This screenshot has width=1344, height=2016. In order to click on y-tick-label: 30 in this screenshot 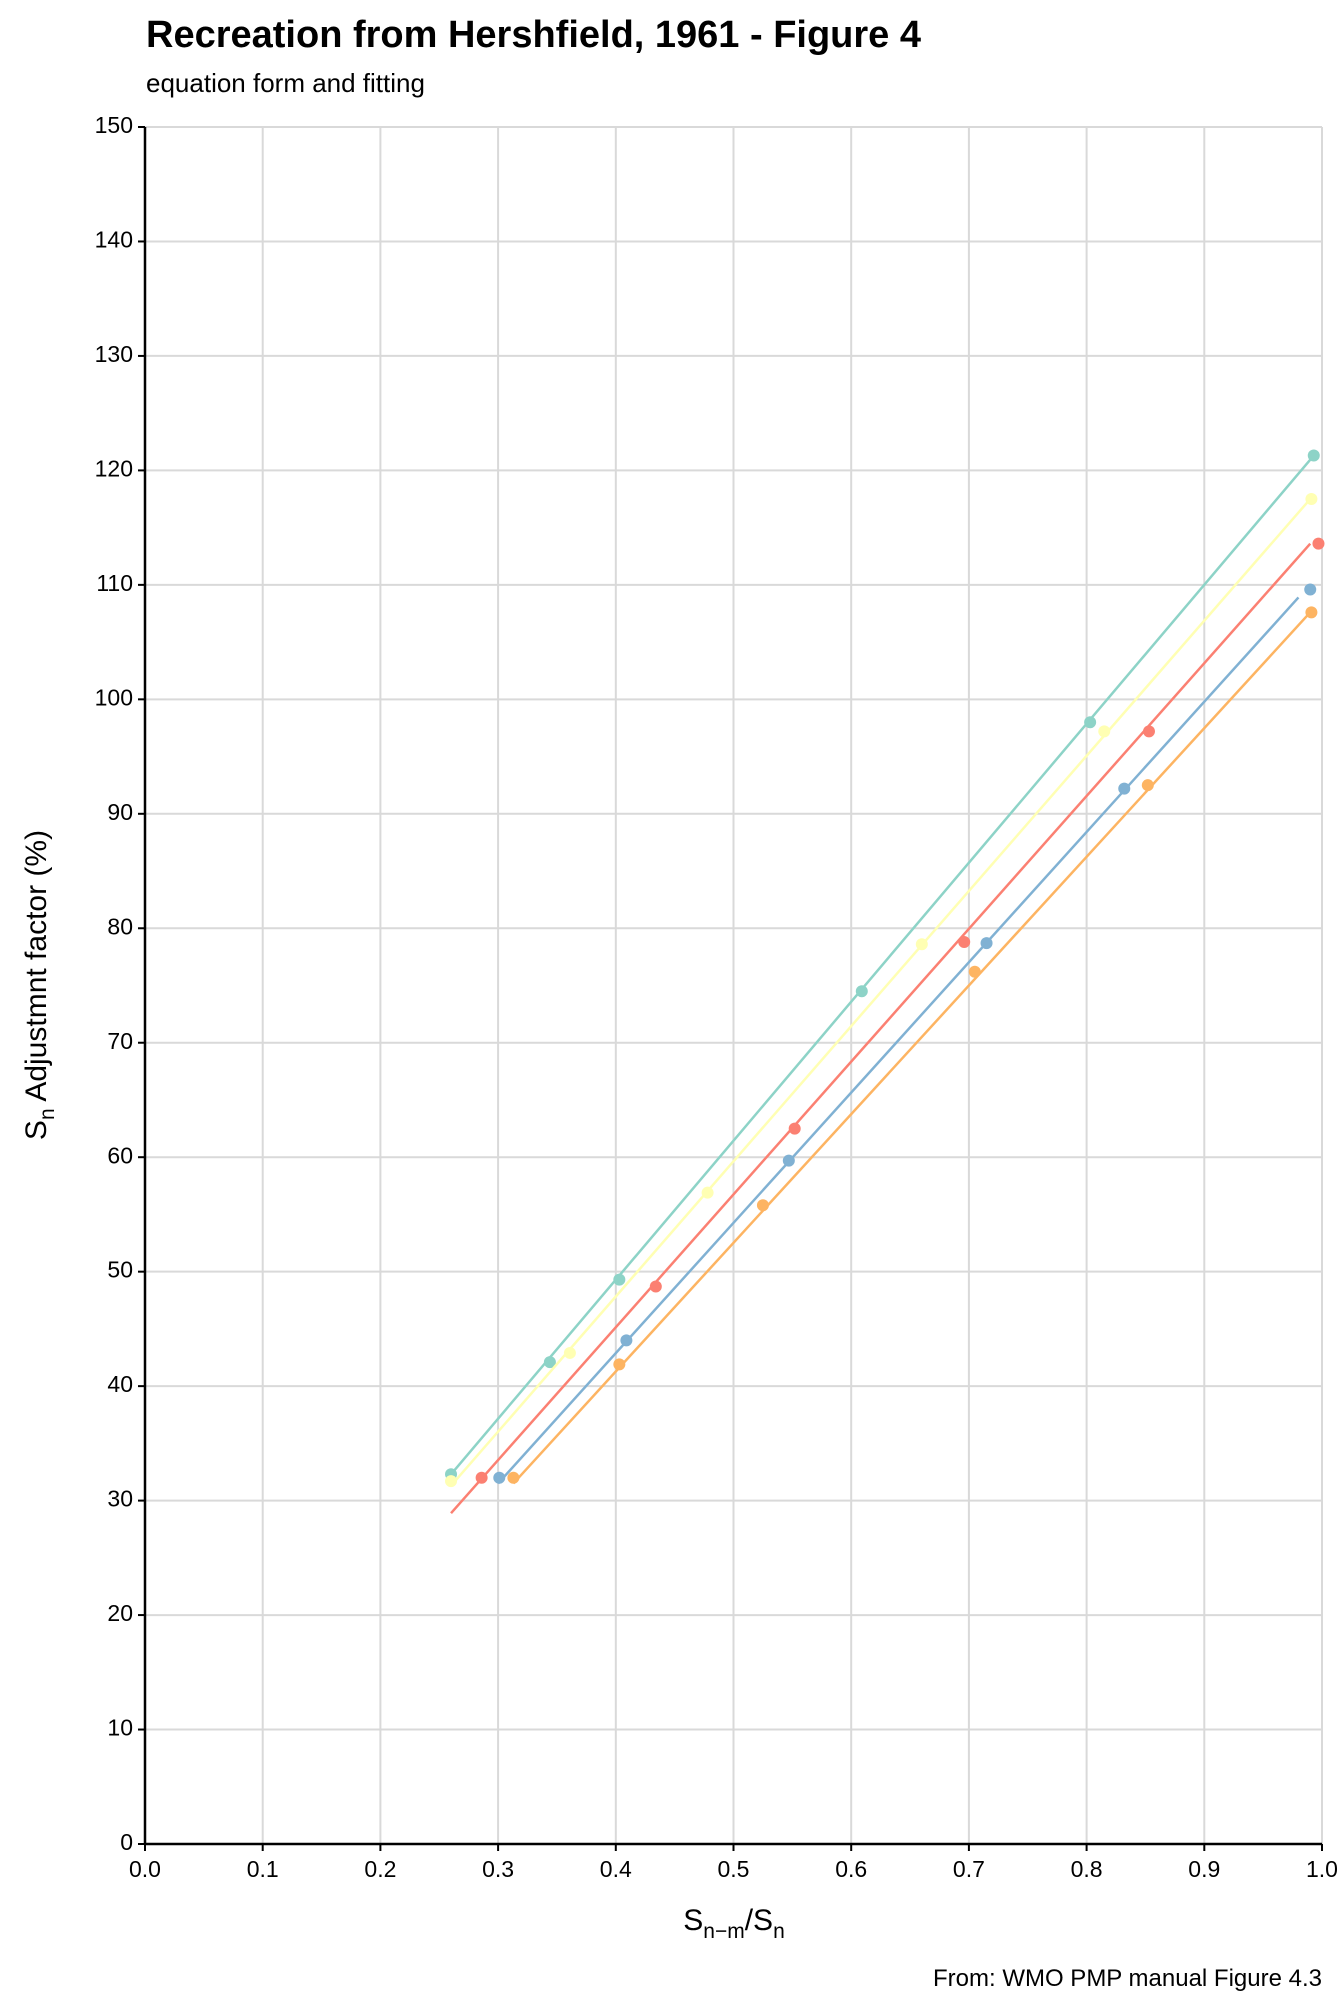, I will do `click(120, 1499)`.